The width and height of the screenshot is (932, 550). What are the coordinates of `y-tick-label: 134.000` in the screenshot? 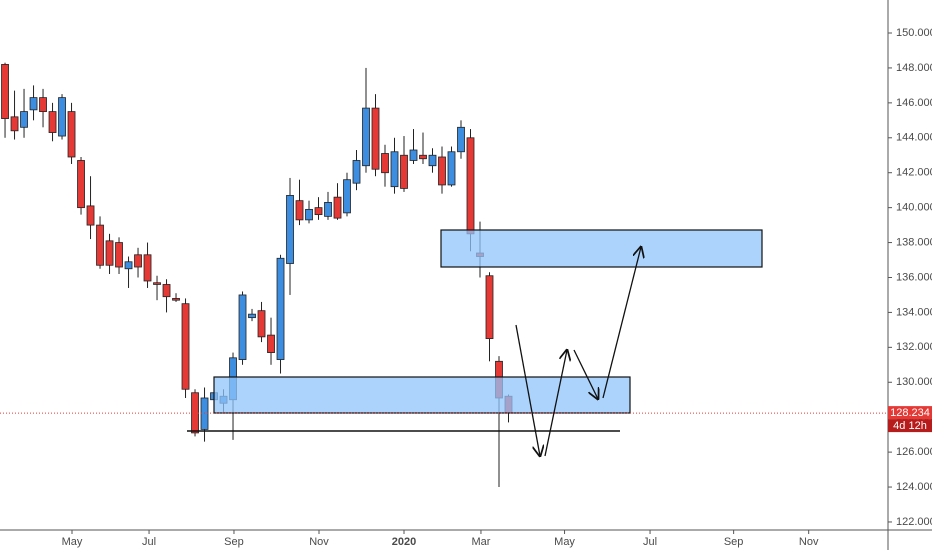 It's located at (914, 312).